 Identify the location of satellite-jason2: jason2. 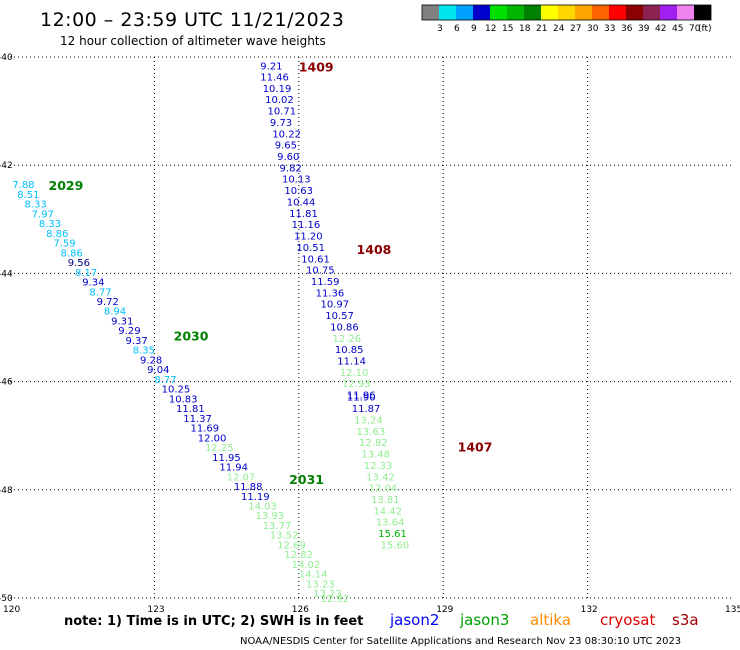
(414, 620).